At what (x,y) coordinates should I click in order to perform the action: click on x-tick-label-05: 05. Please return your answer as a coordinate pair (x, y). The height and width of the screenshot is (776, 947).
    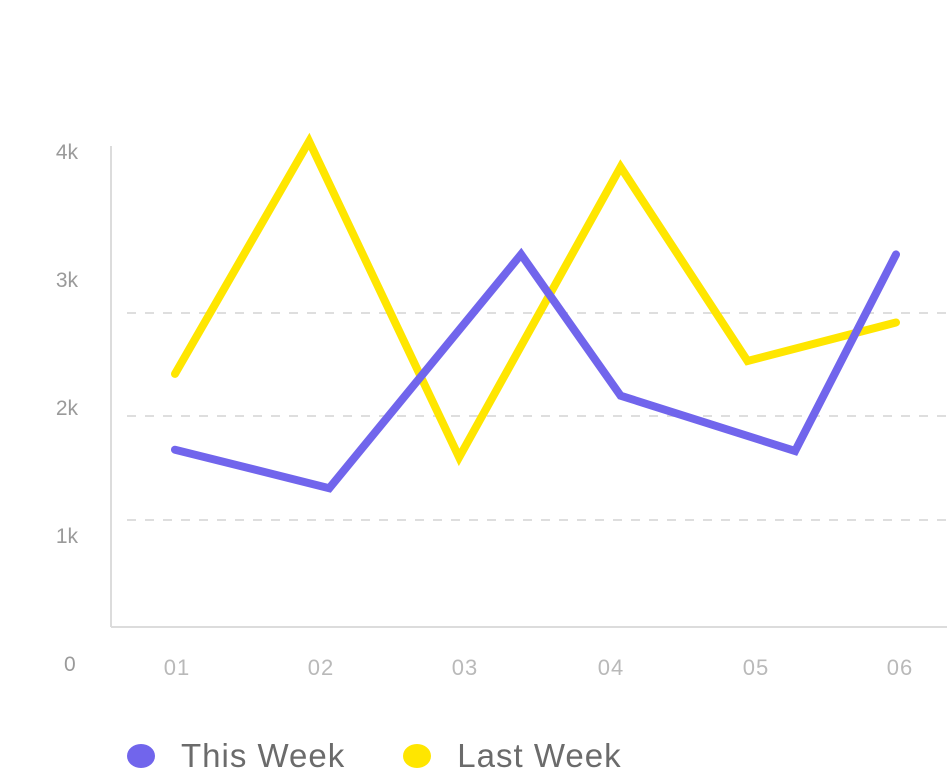
    Looking at the image, I should click on (756, 667).